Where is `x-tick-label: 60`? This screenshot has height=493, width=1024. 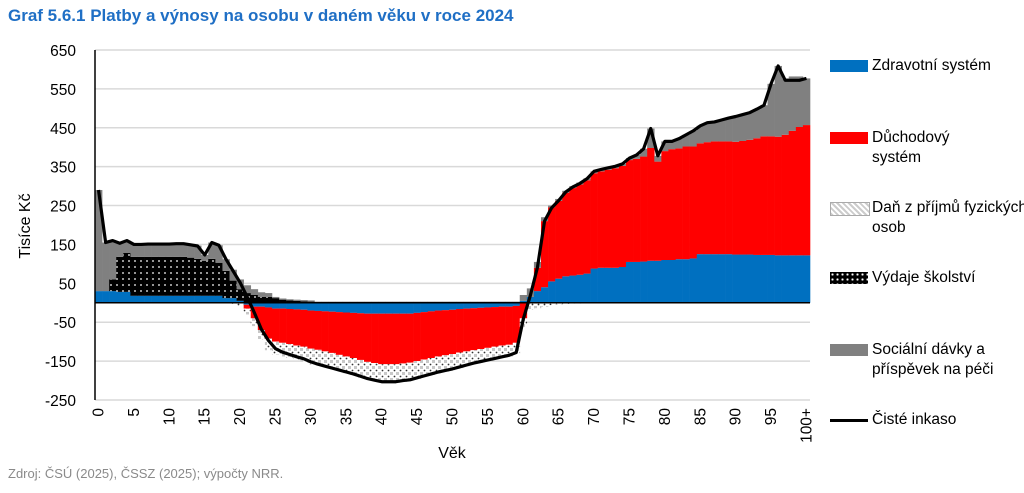
x-tick-label: 60 is located at coordinates (523, 417).